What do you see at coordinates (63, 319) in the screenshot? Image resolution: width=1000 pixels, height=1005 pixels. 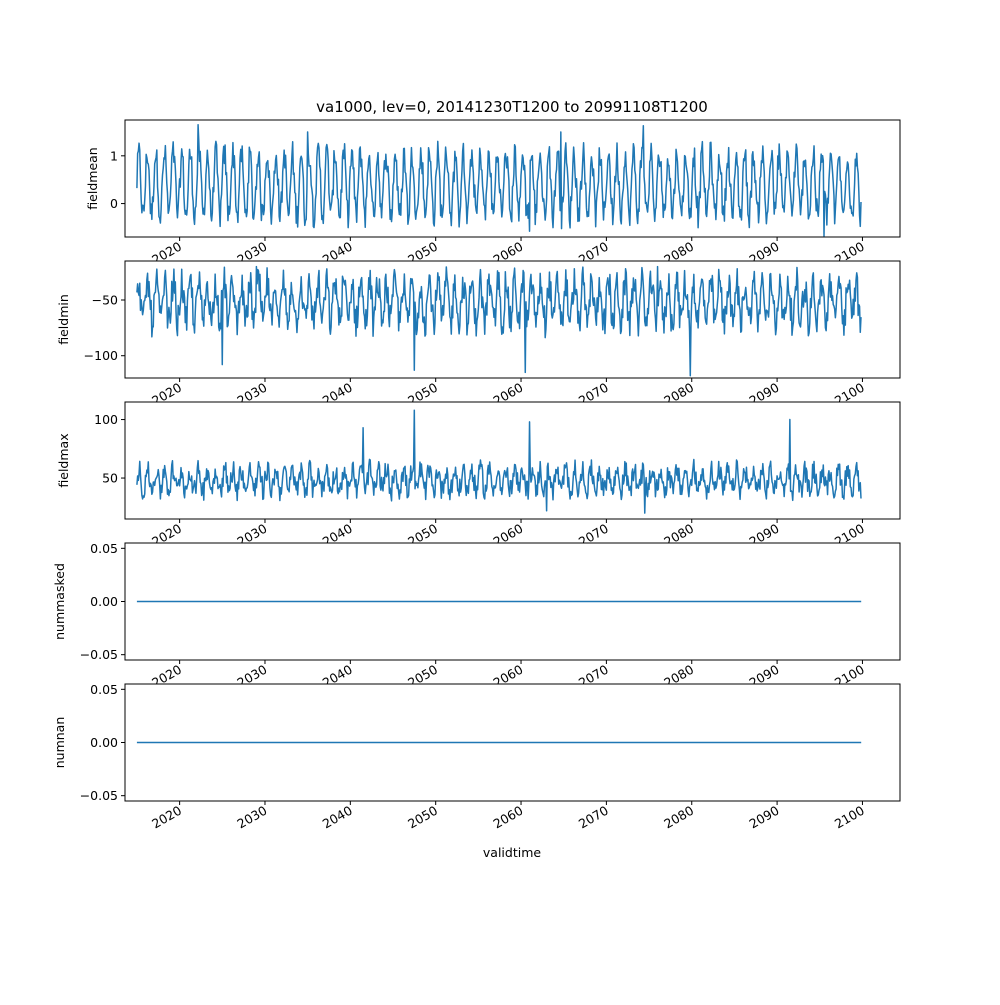 I see `y-axis-label: fieldmin` at bounding box center [63, 319].